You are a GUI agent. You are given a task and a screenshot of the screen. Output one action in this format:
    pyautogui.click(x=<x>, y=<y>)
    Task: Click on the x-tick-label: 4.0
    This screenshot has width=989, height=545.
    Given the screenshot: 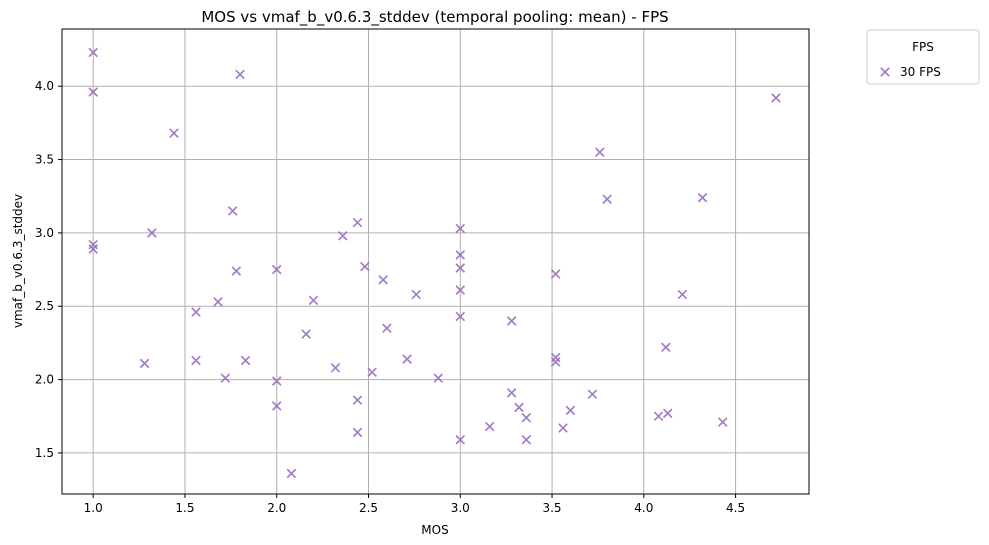 What is the action you would take?
    pyautogui.click(x=643, y=508)
    